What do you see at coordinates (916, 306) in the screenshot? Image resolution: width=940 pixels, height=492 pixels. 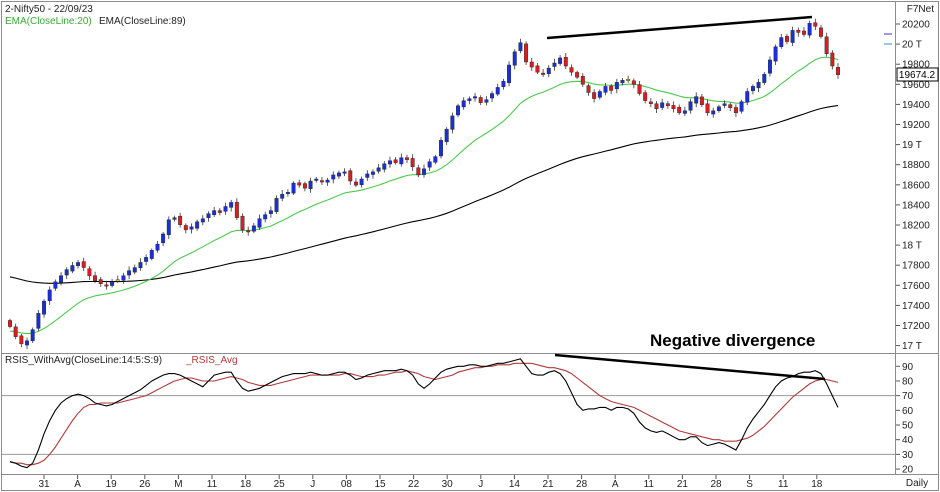 I see `price-y-tick-label: 17400` at bounding box center [916, 306].